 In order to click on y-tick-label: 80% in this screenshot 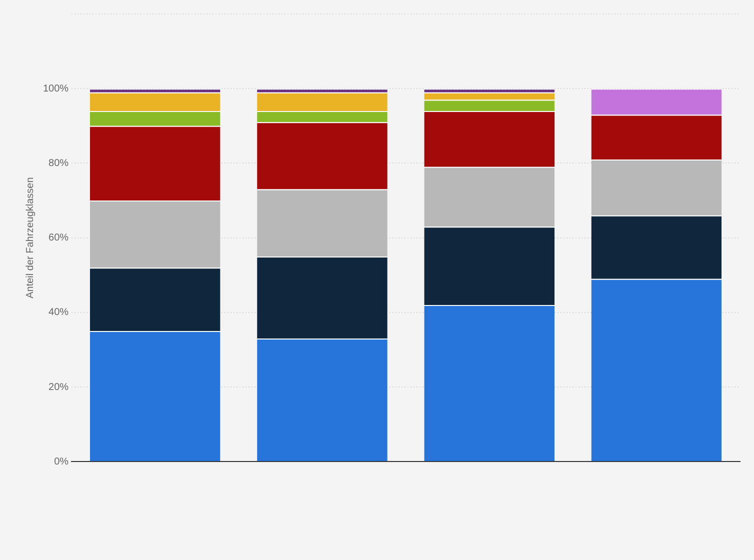, I will do `click(58, 163)`.